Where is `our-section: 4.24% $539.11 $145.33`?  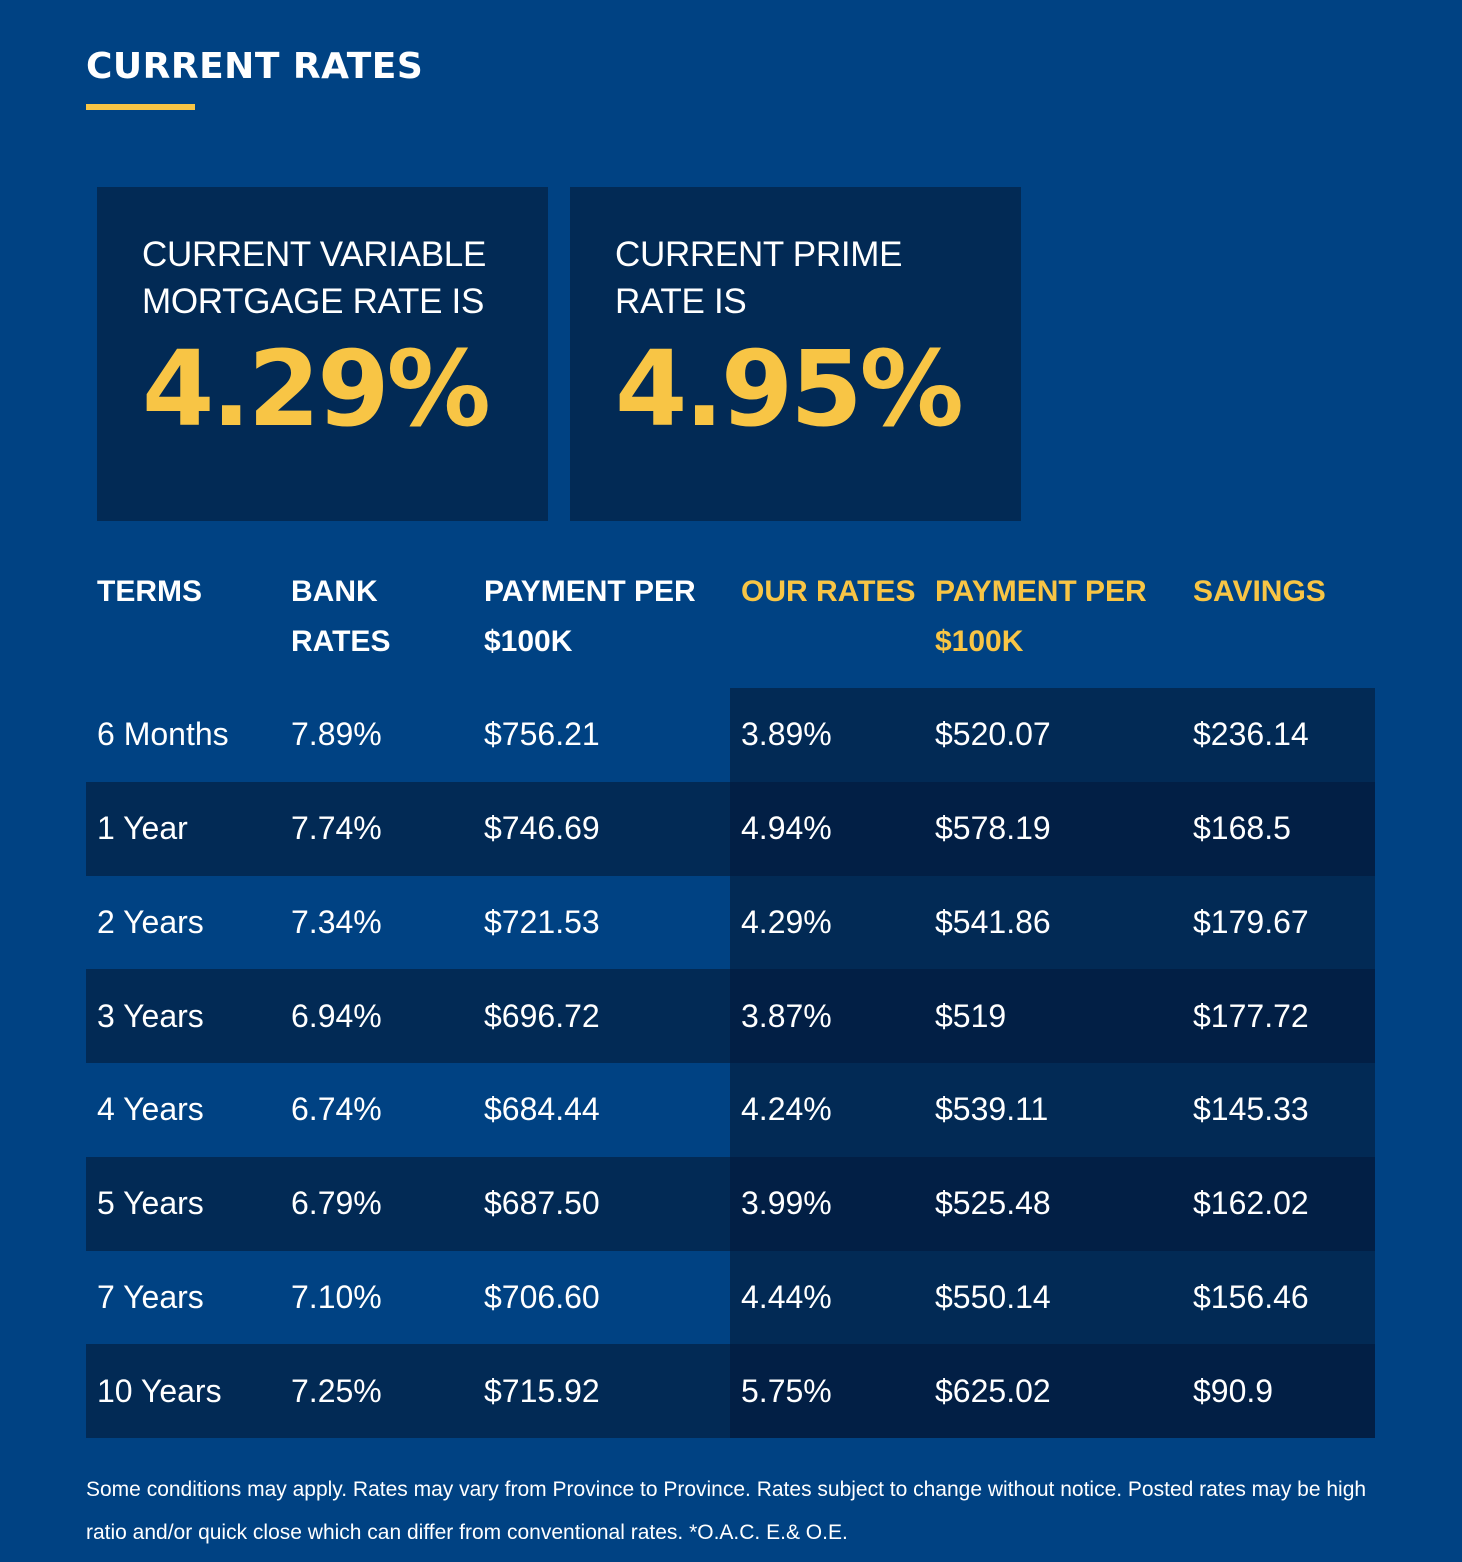
our-section: 4.24% $539.11 $145.33 is located at coordinates (1052, 1110).